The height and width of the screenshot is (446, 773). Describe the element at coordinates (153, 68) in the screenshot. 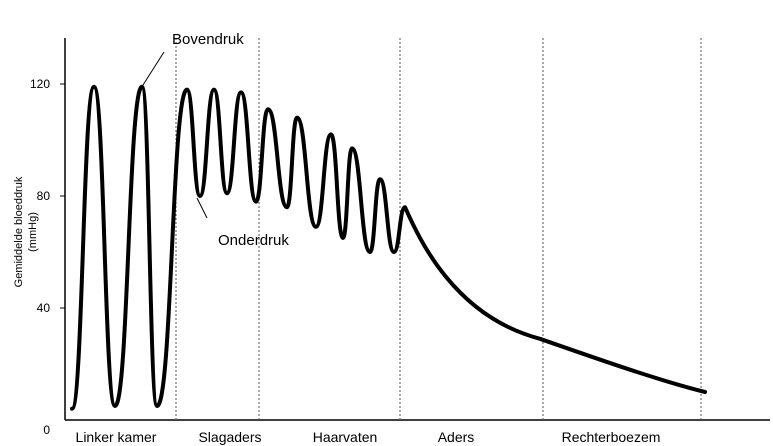

I see `bovendruk-leader` at that location.